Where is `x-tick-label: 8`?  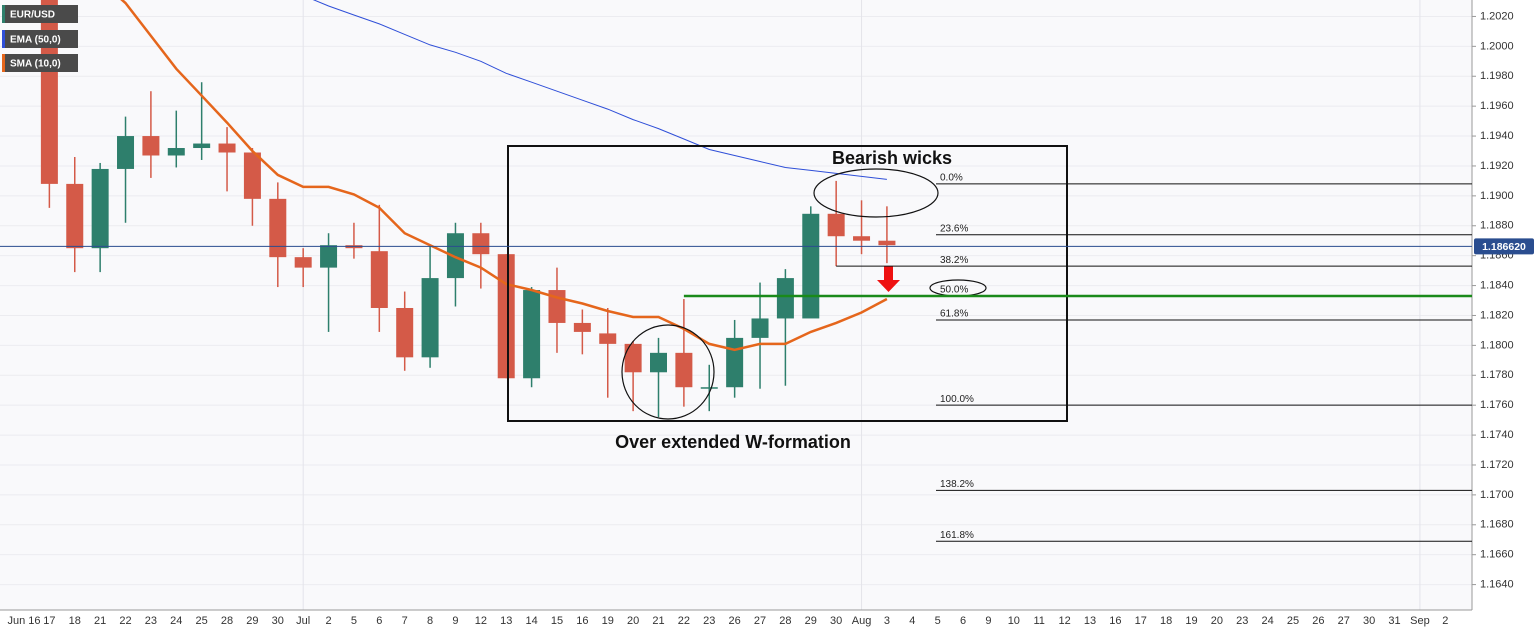 x-tick-label: 8 is located at coordinates (430, 621).